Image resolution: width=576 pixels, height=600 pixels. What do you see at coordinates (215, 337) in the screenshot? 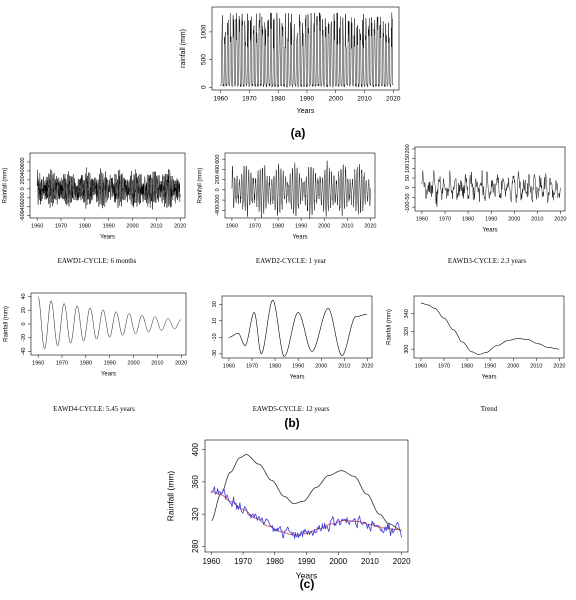
I see `y-tick-label: -10` at bounding box center [215, 337].